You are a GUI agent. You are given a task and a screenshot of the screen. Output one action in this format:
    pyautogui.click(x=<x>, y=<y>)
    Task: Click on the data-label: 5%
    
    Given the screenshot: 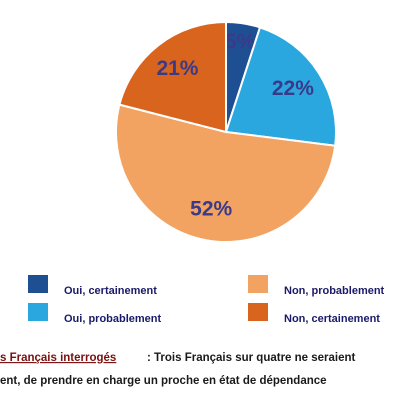 What is the action you would take?
    pyautogui.click(x=240, y=41)
    